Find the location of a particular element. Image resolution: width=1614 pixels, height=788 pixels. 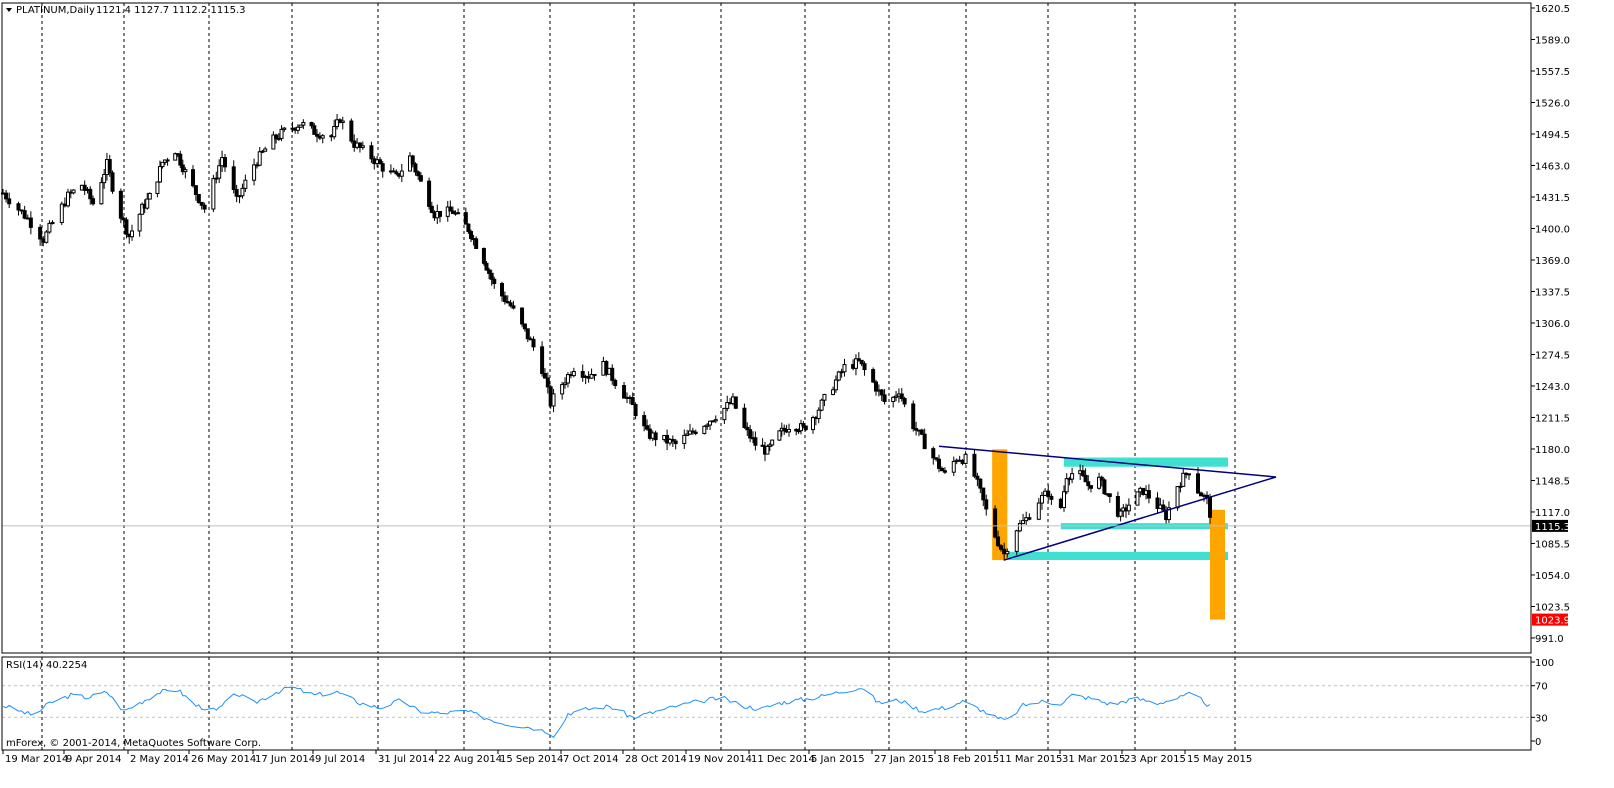

triangle-down-icon is located at coordinates (9, 10).